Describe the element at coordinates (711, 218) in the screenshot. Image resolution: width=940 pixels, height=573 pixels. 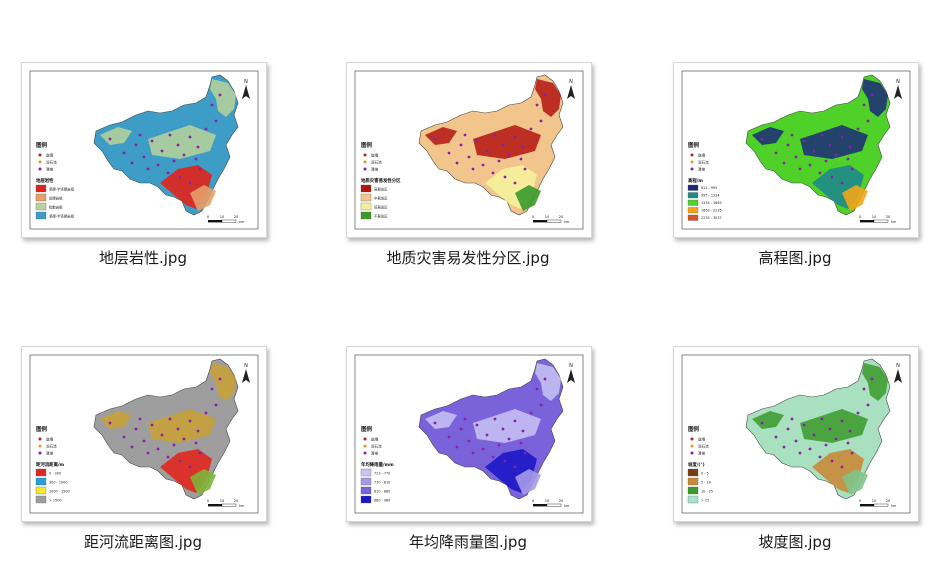
I see `legend-class-label: 2235 - 3037` at that location.